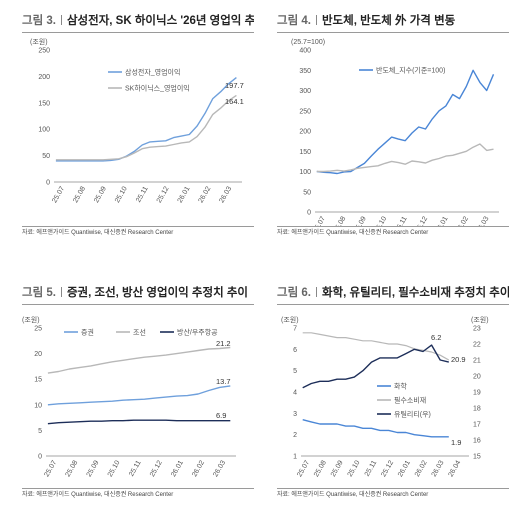  I want to click on panel-title: 그림 6. 화학, 유틸리티, 필수소비재 추정치 추이, so click(393, 293).